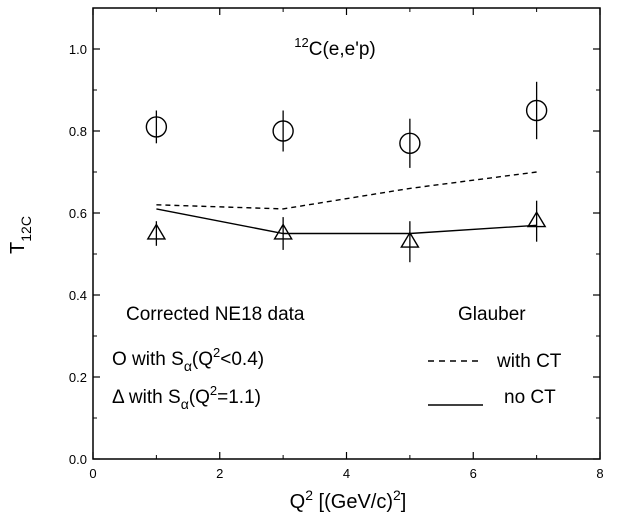 This screenshot has height=521, width=628. Describe the element at coordinates (78, 131) in the screenshot. I see `y-tick-label: 0.8` at that location.